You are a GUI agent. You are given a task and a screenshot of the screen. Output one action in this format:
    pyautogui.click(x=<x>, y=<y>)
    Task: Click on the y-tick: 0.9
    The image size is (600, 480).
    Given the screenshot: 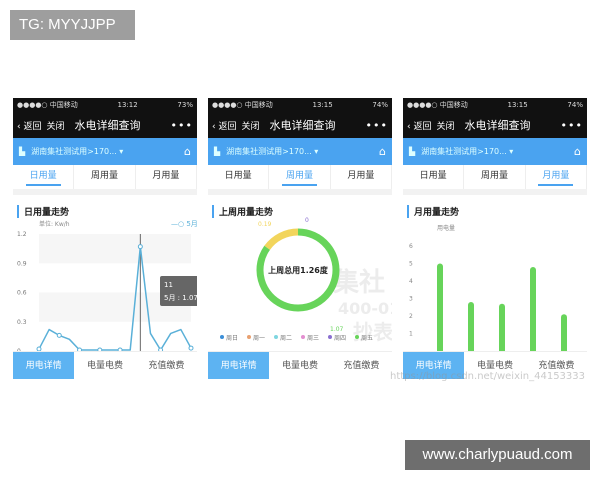 What is the action you would take?
    pyautogui.click(x=22, y=263)
    